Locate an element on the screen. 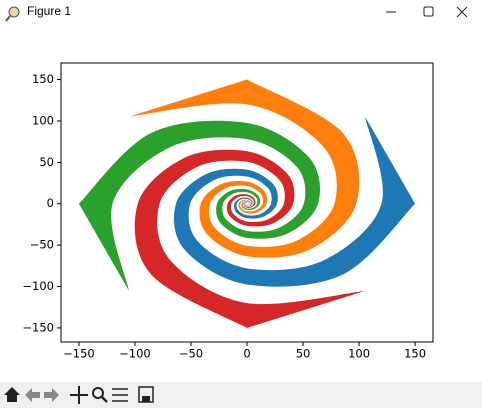 This screenshot has height=408, width=482. zoom-button is located at coordinates (100, 395).